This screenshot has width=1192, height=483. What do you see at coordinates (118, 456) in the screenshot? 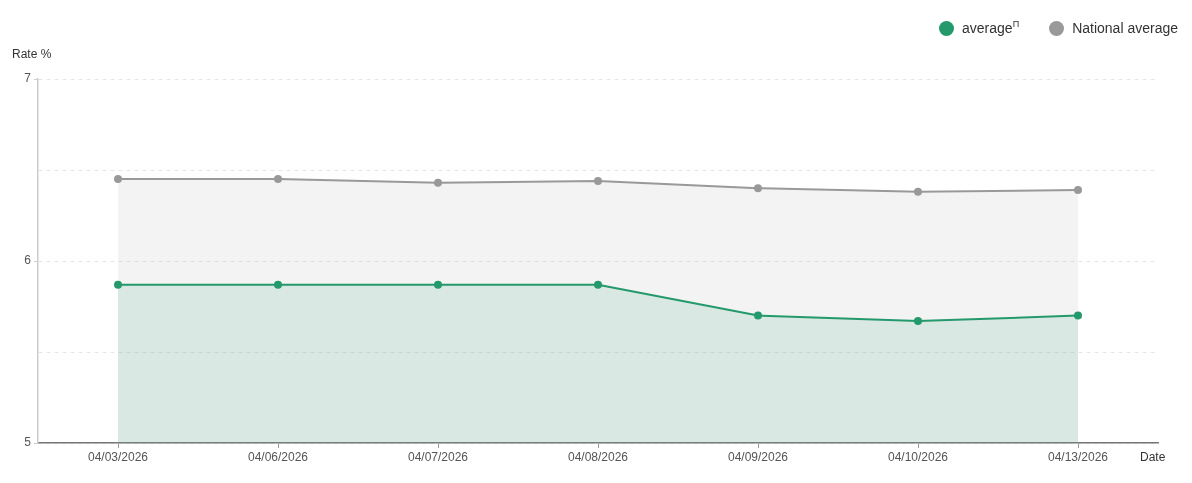
I see `x-tick-label: 04/03/2026` at bounding box center [118, 456].